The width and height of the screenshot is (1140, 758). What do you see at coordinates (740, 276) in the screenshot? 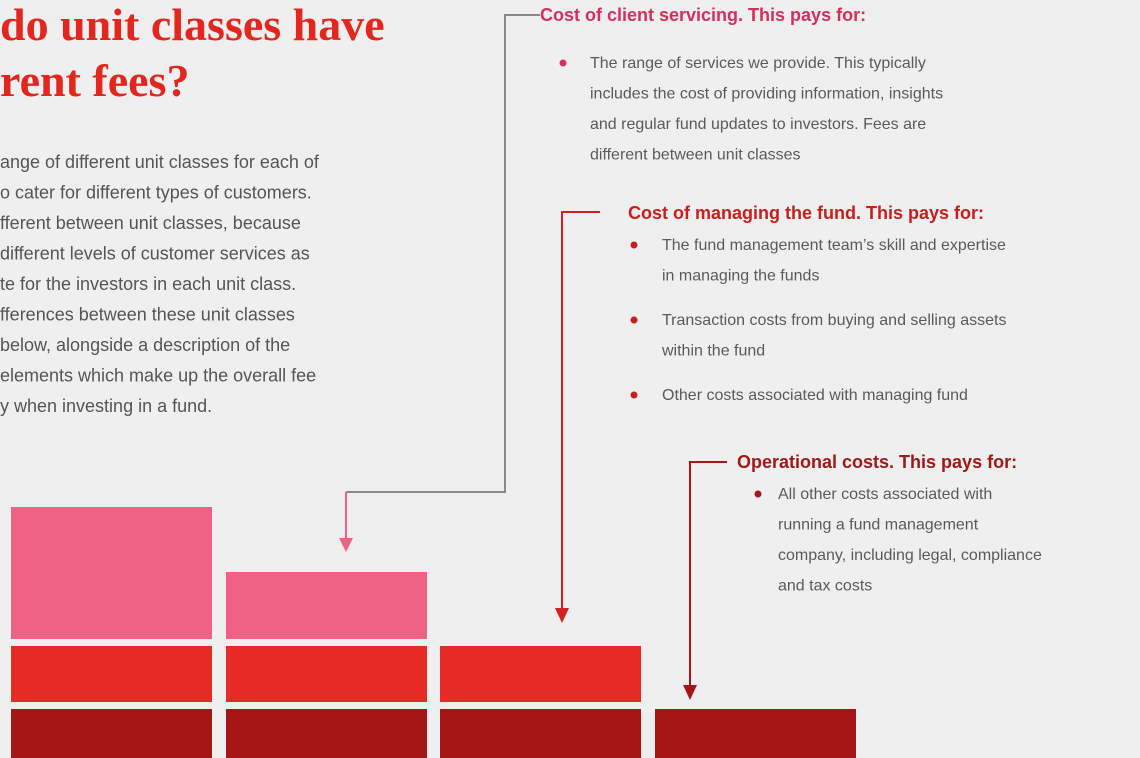
I see `bullet-line: in managing the funds` at bounding box center [740, 276].